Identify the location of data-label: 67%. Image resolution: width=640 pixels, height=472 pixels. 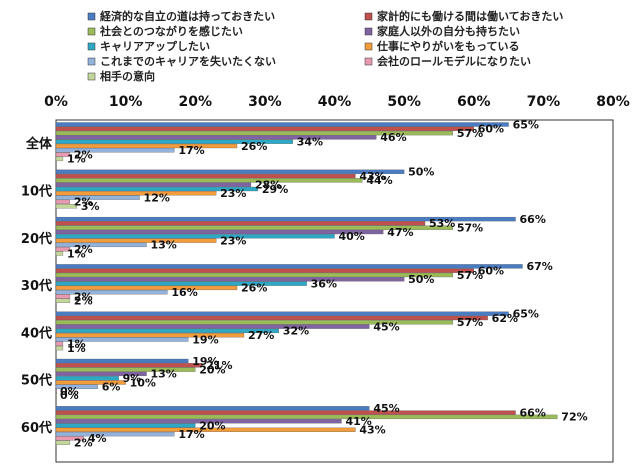
(539, 266).